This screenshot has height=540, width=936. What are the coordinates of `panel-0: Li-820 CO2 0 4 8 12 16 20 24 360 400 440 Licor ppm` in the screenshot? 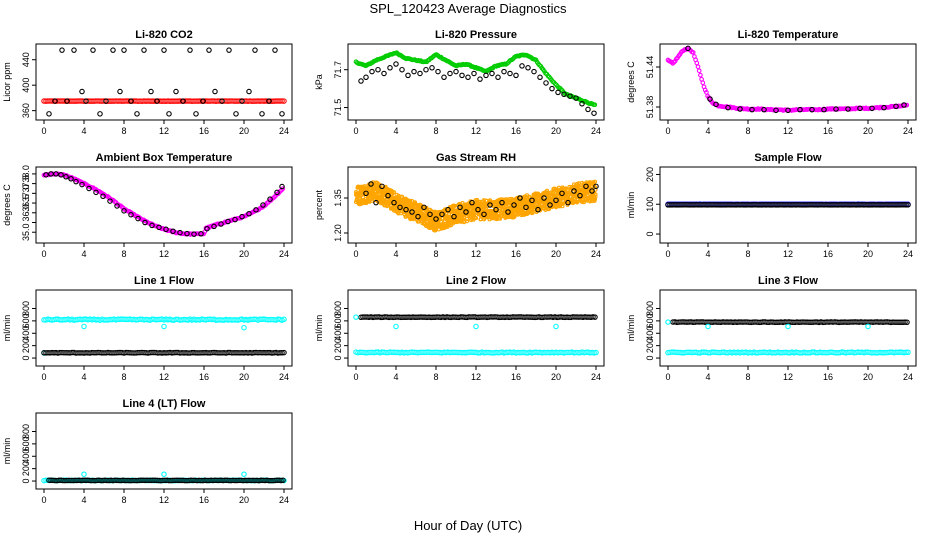 It's located at (147, 82).